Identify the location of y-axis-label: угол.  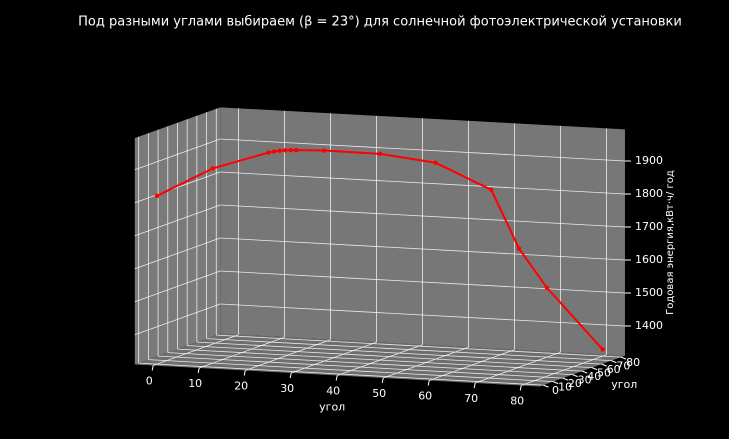
(624, 384).